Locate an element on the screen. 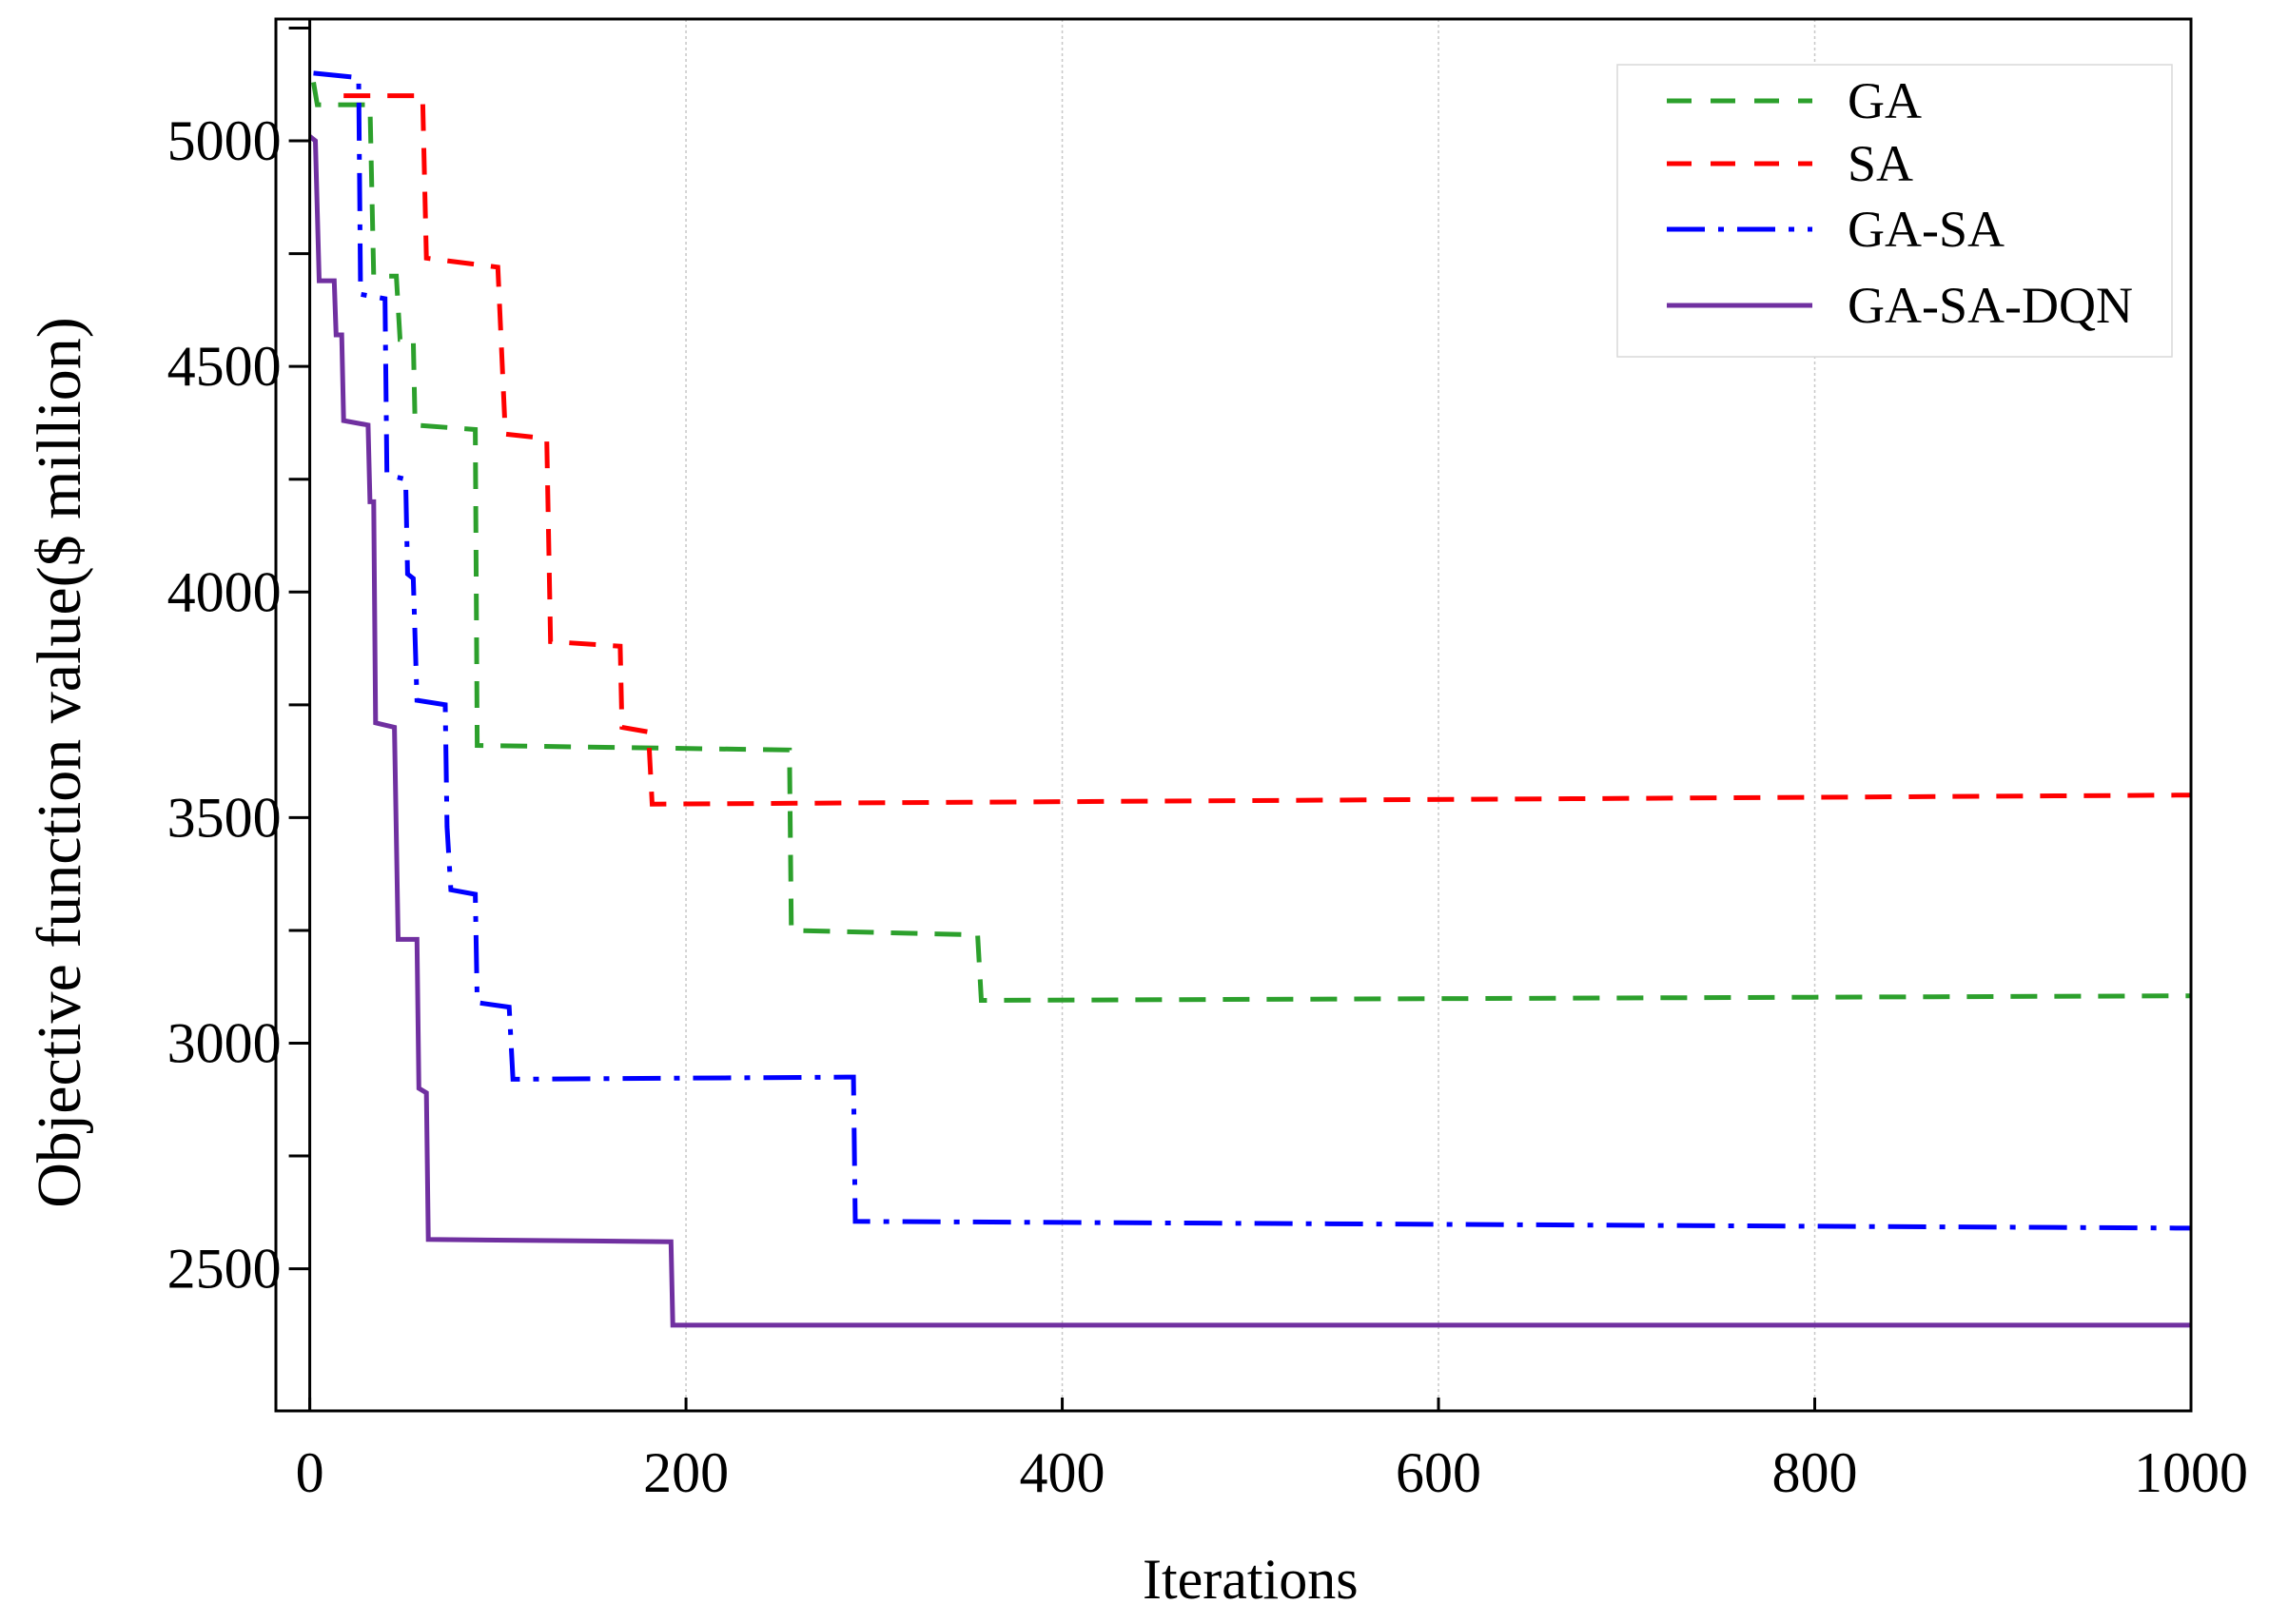  x-tick-label: 0 is located at coordinates (310, 1472).